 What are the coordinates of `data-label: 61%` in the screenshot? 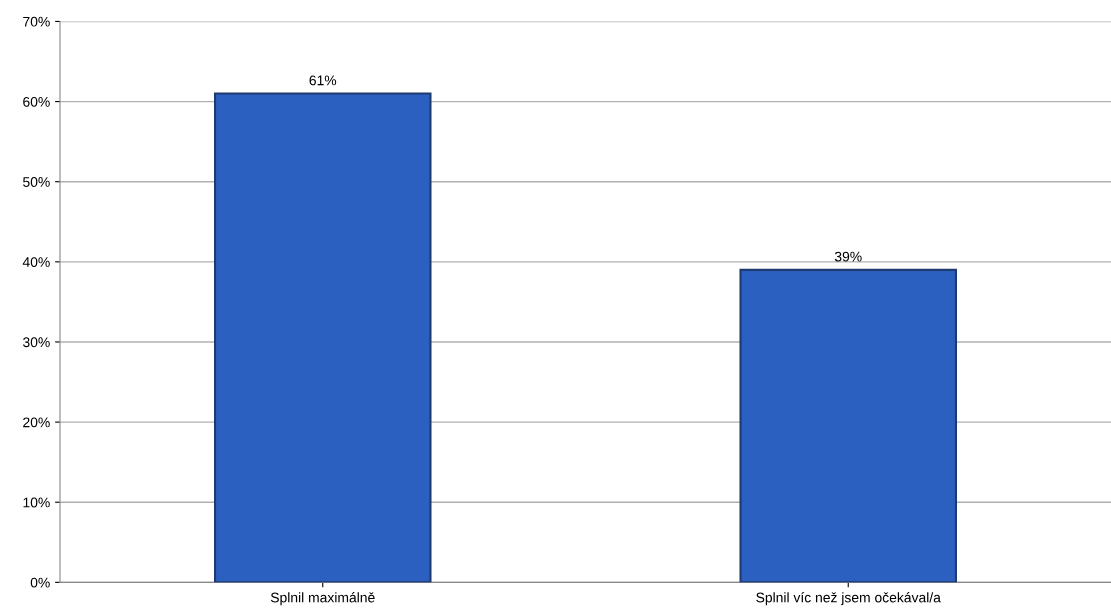 It's located at (323, 80).